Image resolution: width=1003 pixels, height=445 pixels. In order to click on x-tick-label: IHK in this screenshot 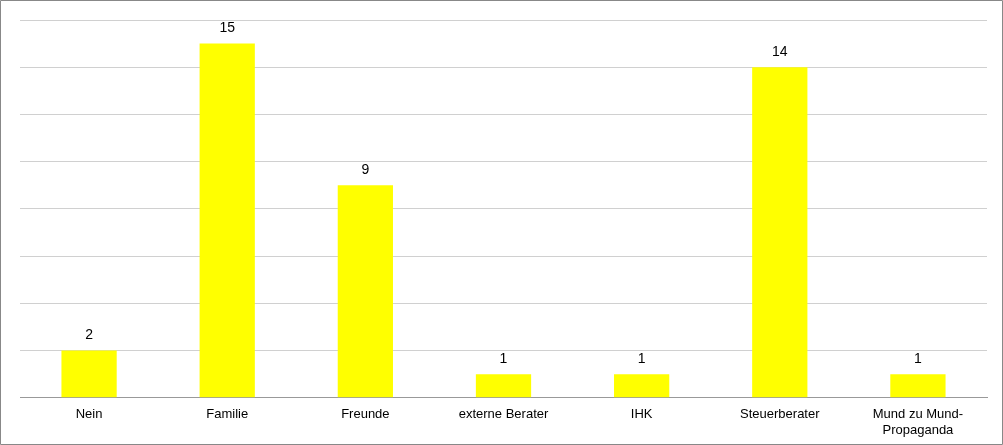, I will do `click(641, 414)`.